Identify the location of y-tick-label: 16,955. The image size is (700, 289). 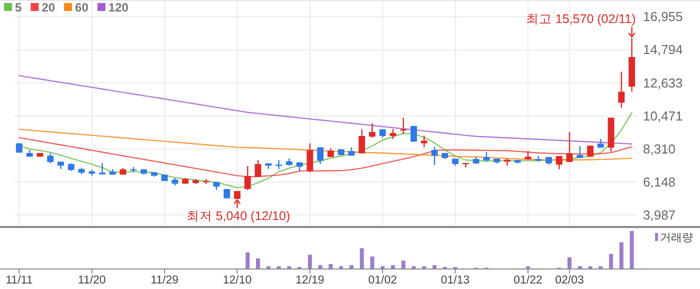
(663, 16).